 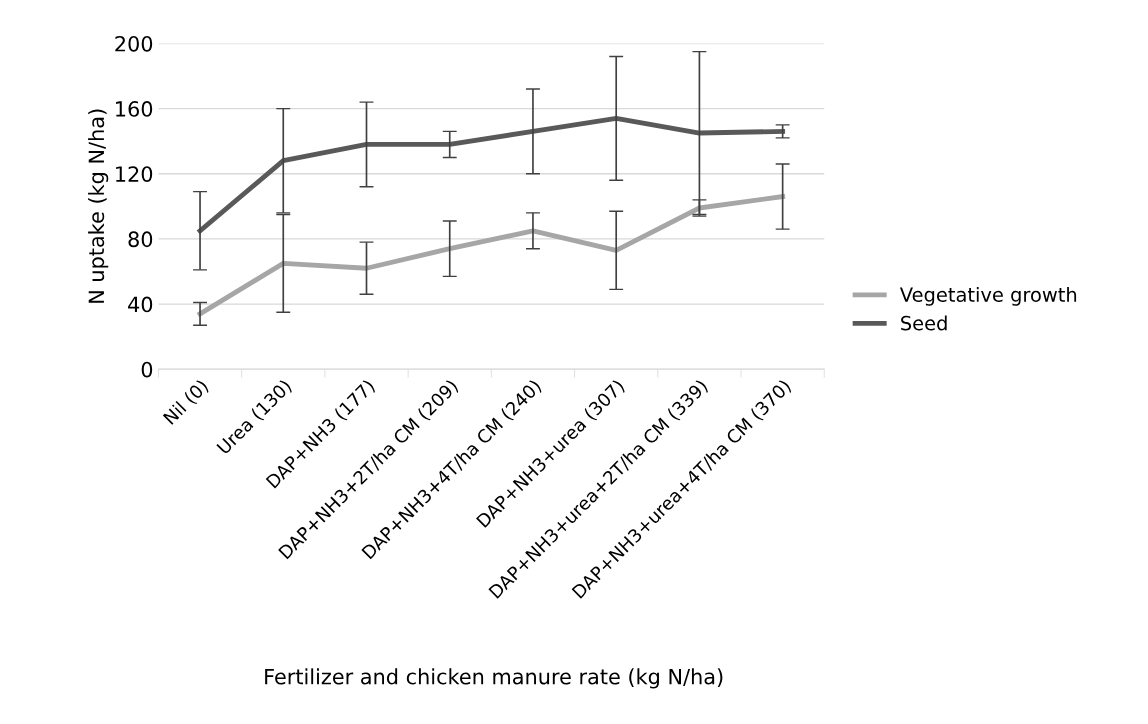 What do you see at coordinates (494, 678) in the screenshot?
I see `x-axis-title: Fertilizer and chicken manure rate (kg N/ha)` at bounding box center [494, 678].